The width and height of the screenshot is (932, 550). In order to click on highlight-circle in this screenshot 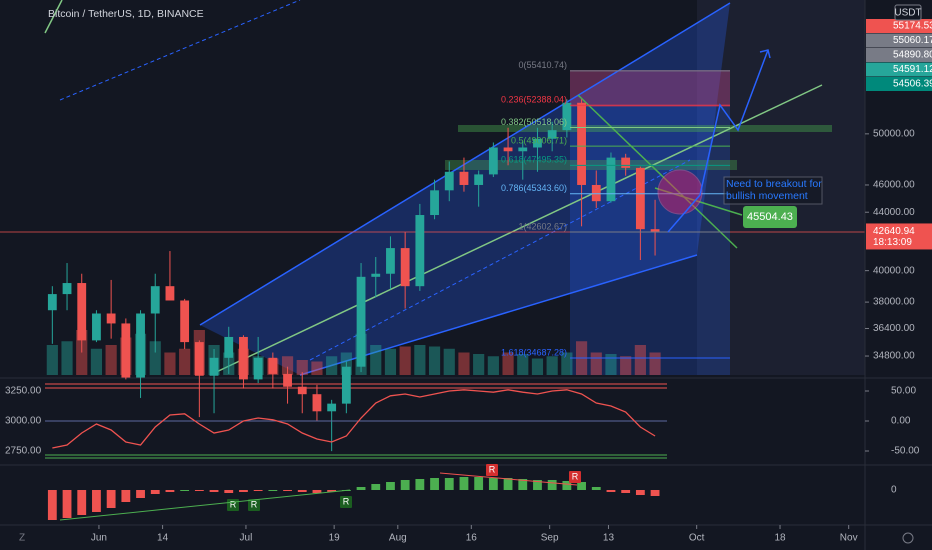, I will do `click(680, 192)`.